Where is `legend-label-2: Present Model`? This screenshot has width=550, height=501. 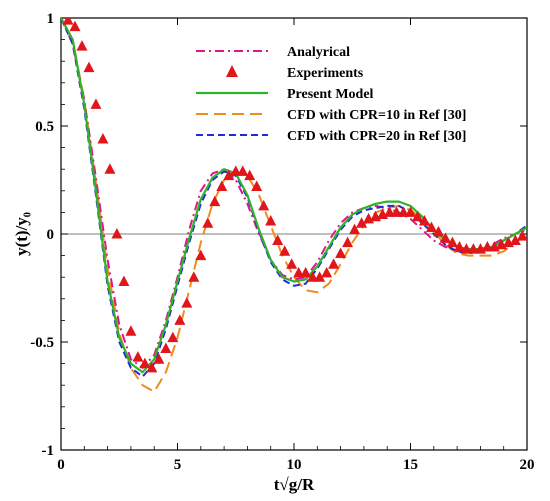 legend-label-2: Present Model is located at coordinates (330, 94).